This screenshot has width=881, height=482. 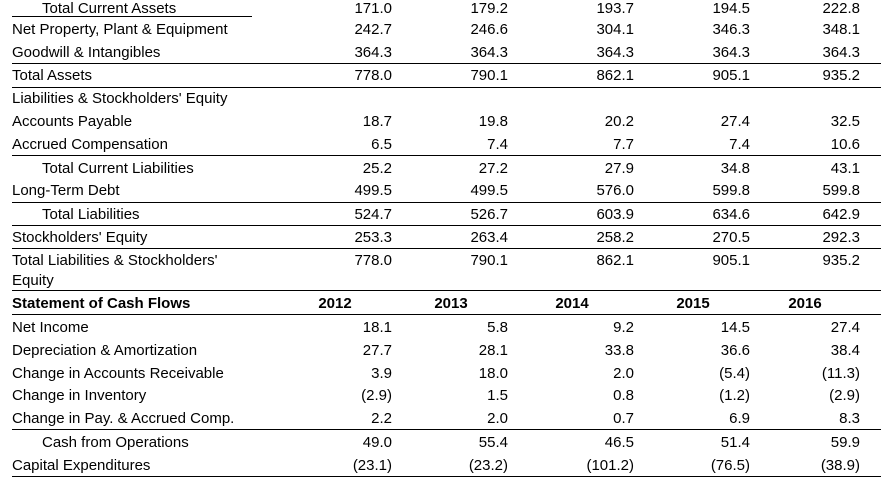 I want to click on table-cell: 634.6, so click(x=731, y=214).